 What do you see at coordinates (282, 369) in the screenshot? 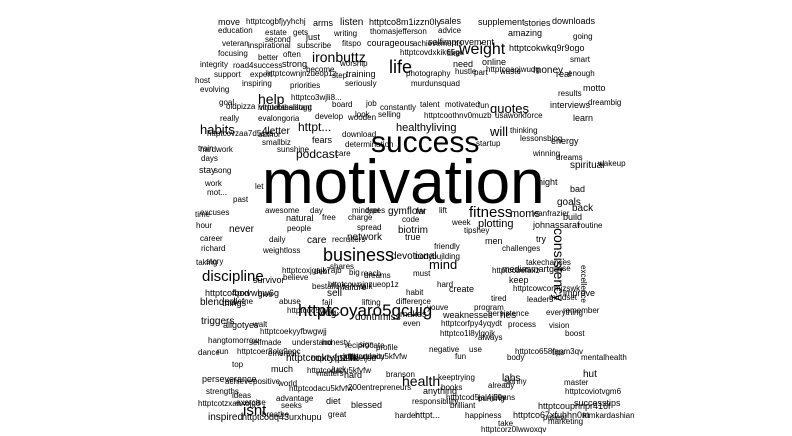
I see `cloud-word: much` at bounding box center [282, 369].